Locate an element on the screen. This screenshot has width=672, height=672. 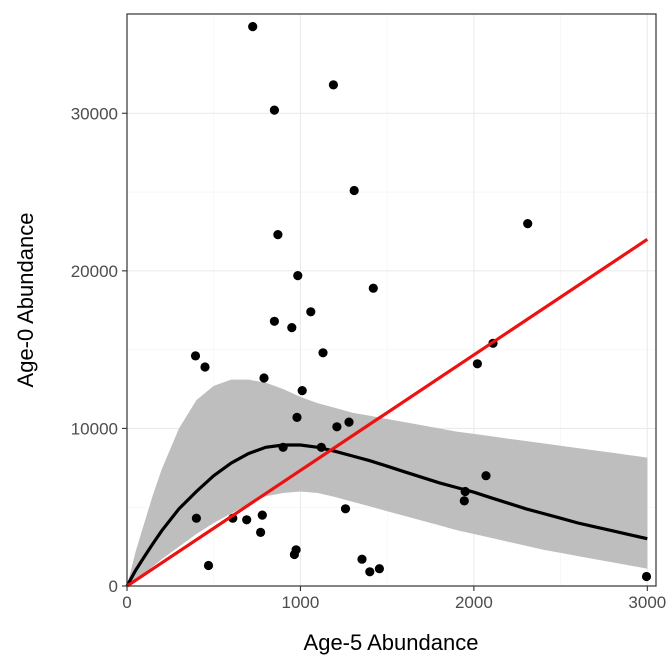
y-axis-title: Age-0 Abundance is located at coordinates (25, 300).